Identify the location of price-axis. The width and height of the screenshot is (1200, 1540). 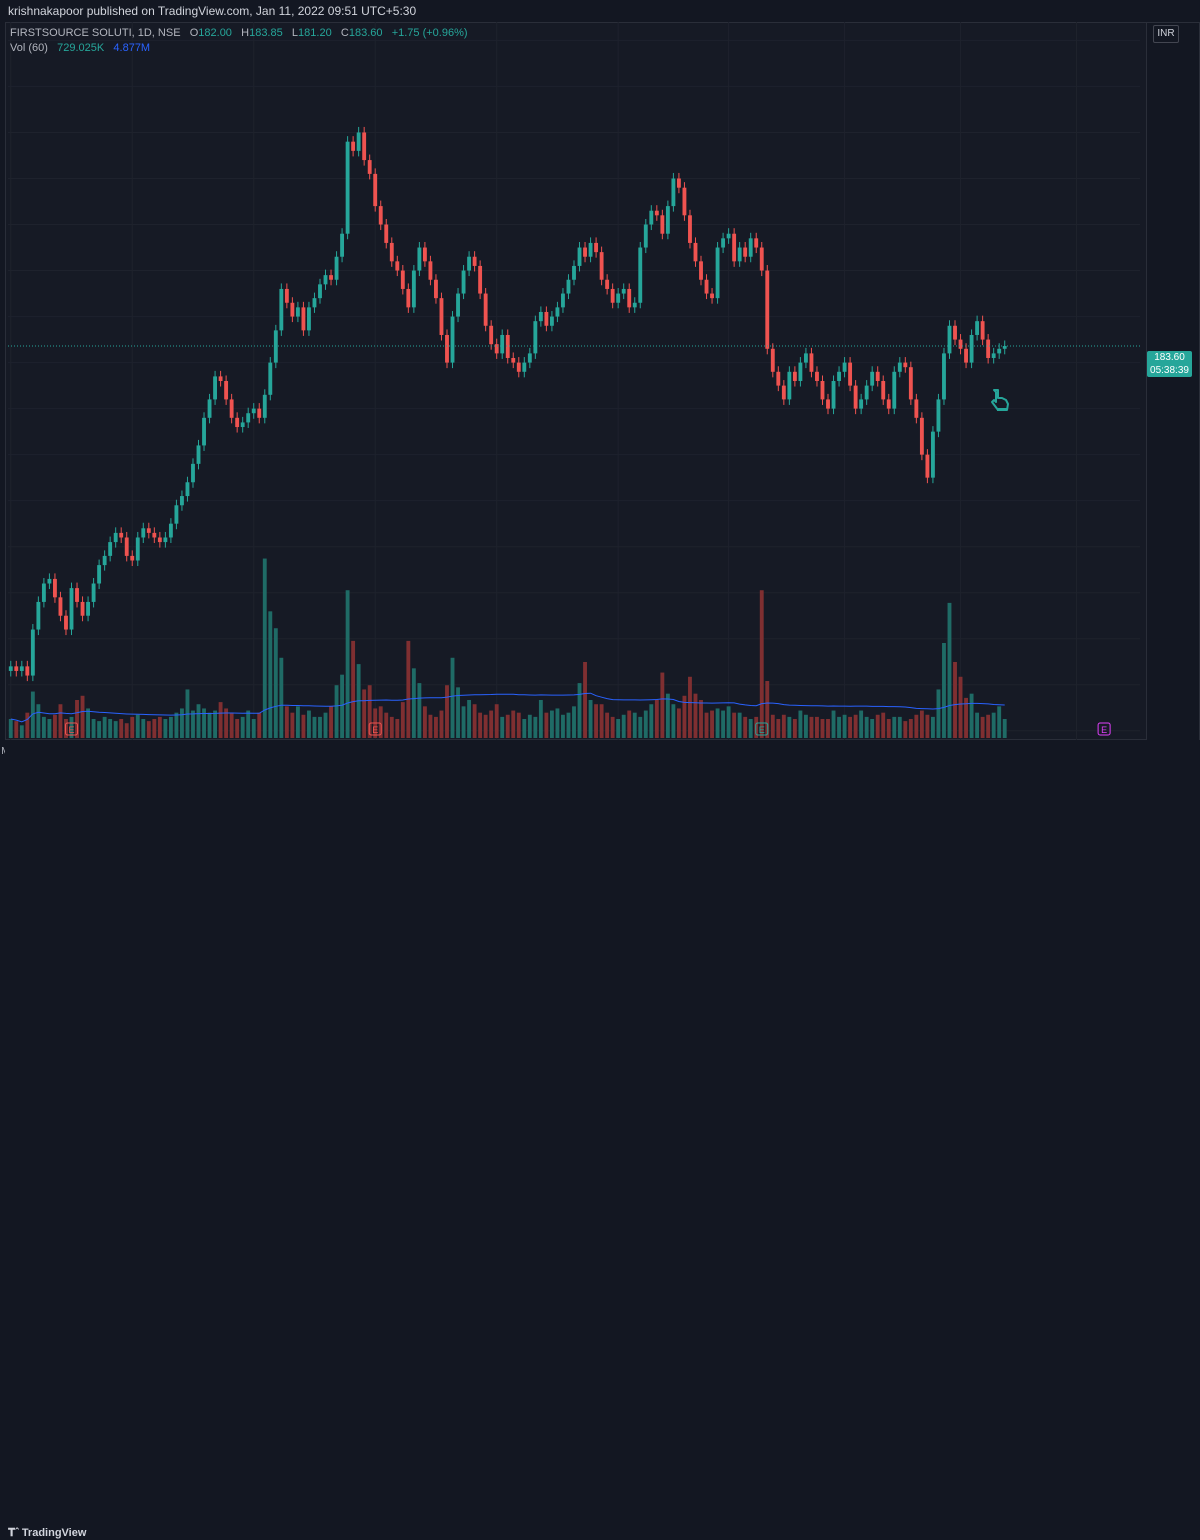
(1173, 381).